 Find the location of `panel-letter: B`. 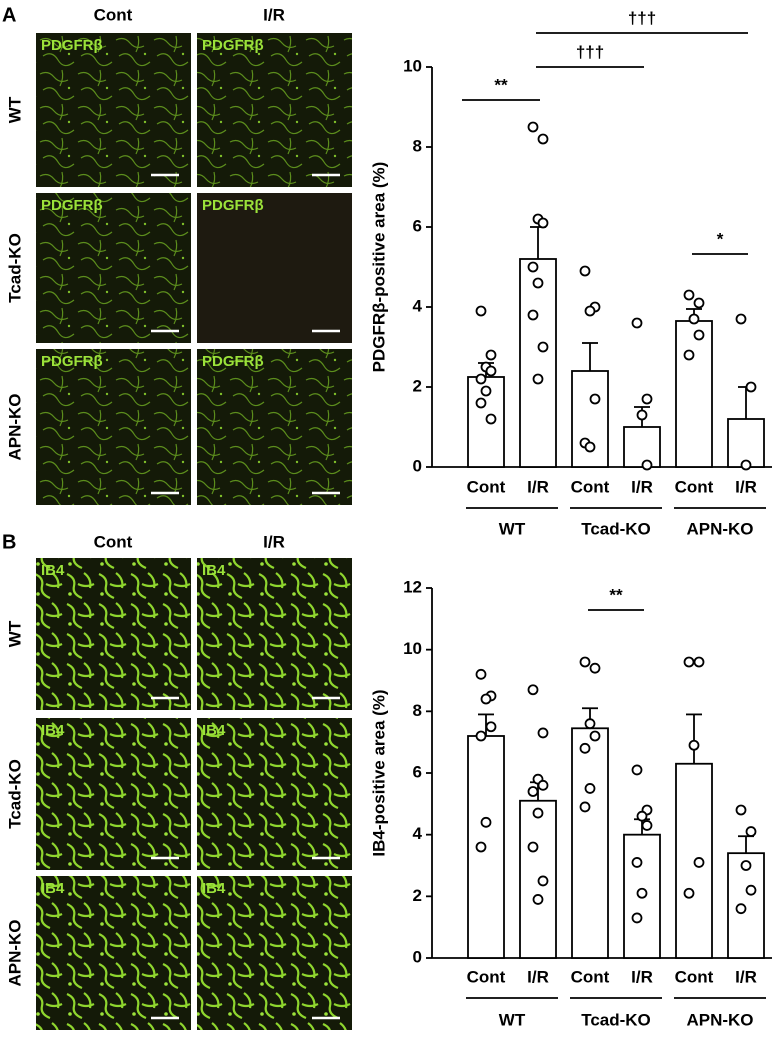

panel-letter: B is located at coordinates (9, 542).